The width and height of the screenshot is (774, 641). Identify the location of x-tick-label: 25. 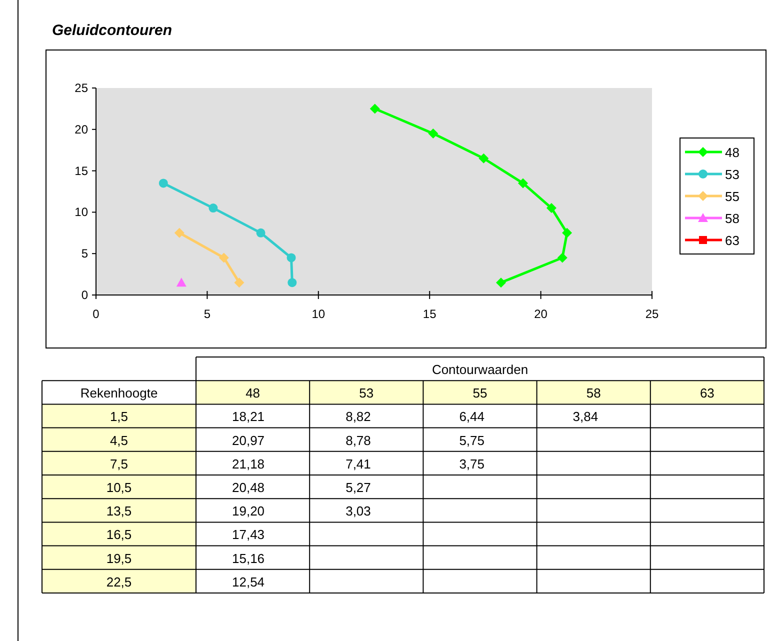
(652, 314).